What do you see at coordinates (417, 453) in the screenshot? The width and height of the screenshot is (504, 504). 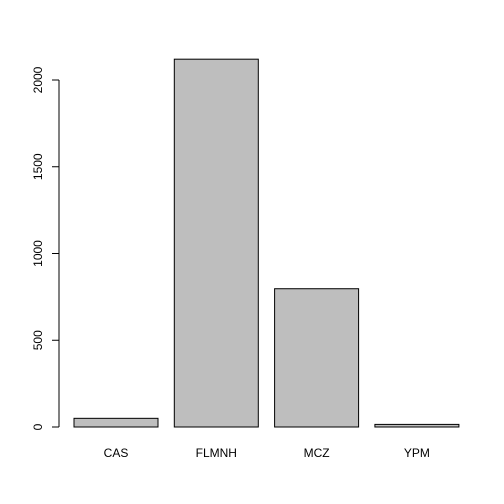 I see `category-label-ypm: YPM` at bounding box center [417, 453].